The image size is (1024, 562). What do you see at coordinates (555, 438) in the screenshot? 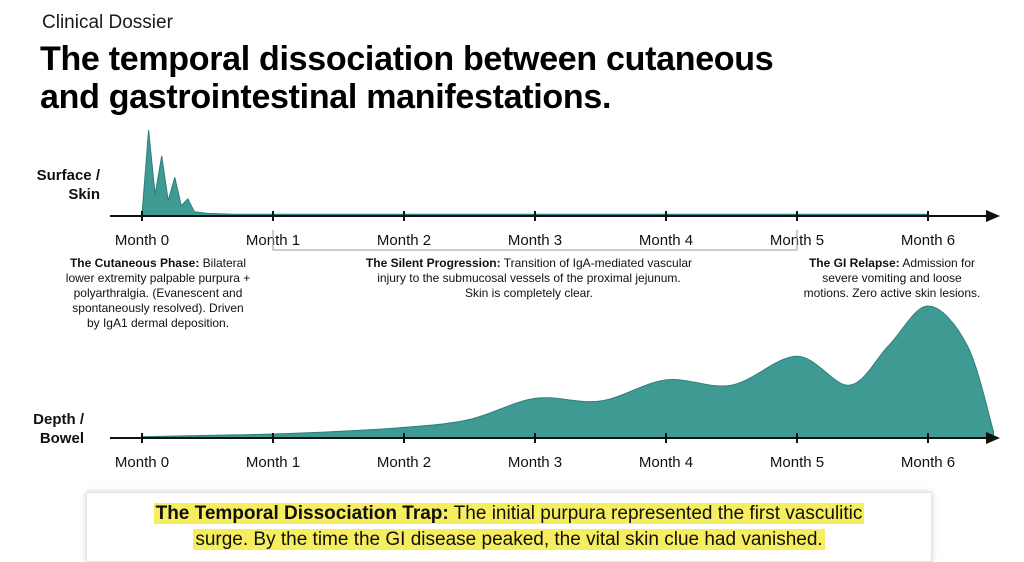
I see `depth-axis` at bounding box center [555, 438].